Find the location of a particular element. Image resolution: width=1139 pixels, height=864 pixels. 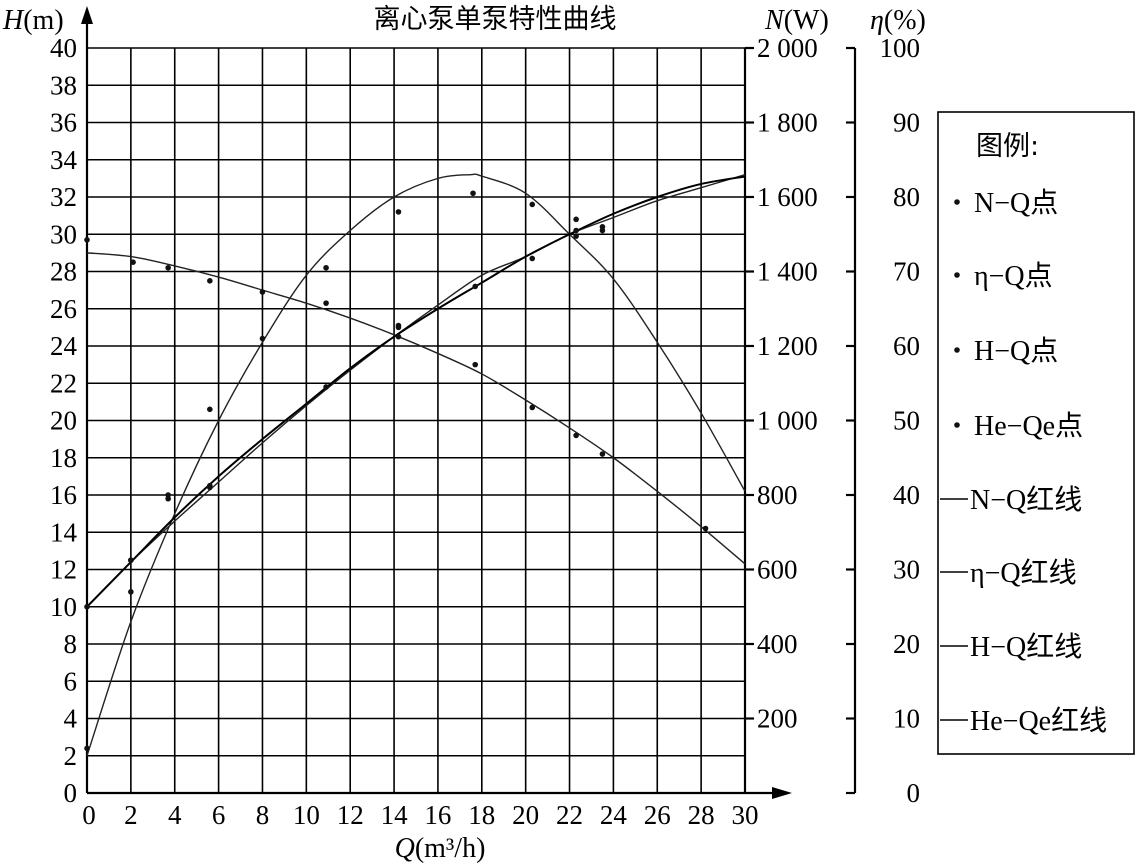

y-axis-h-var: H is located at coordinates (13, 20).